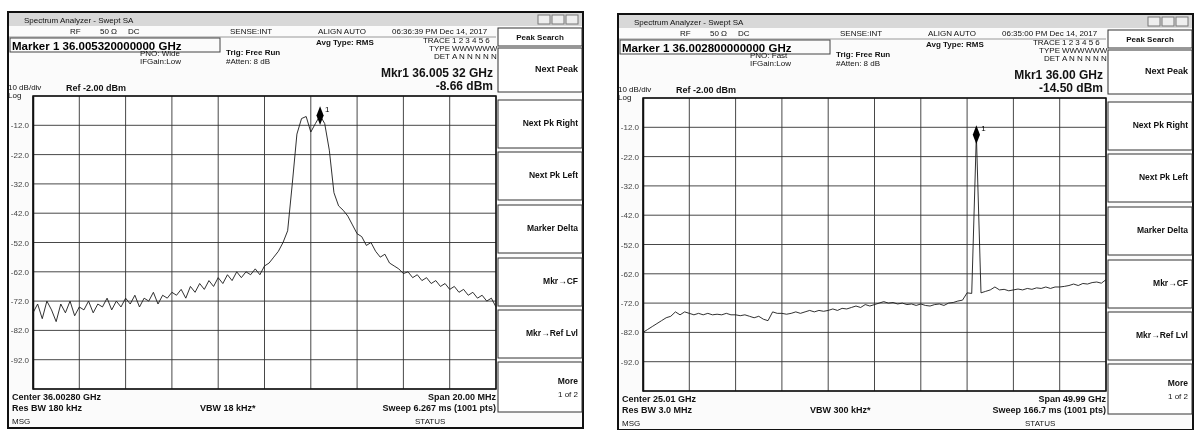 This screenshot has width=1195, height=430. What do you see at coordinates (440, 31) in the screenshot?
I see `text: 06:36:39 PM Dec 14, 2017` at bounding box center [440, 31].